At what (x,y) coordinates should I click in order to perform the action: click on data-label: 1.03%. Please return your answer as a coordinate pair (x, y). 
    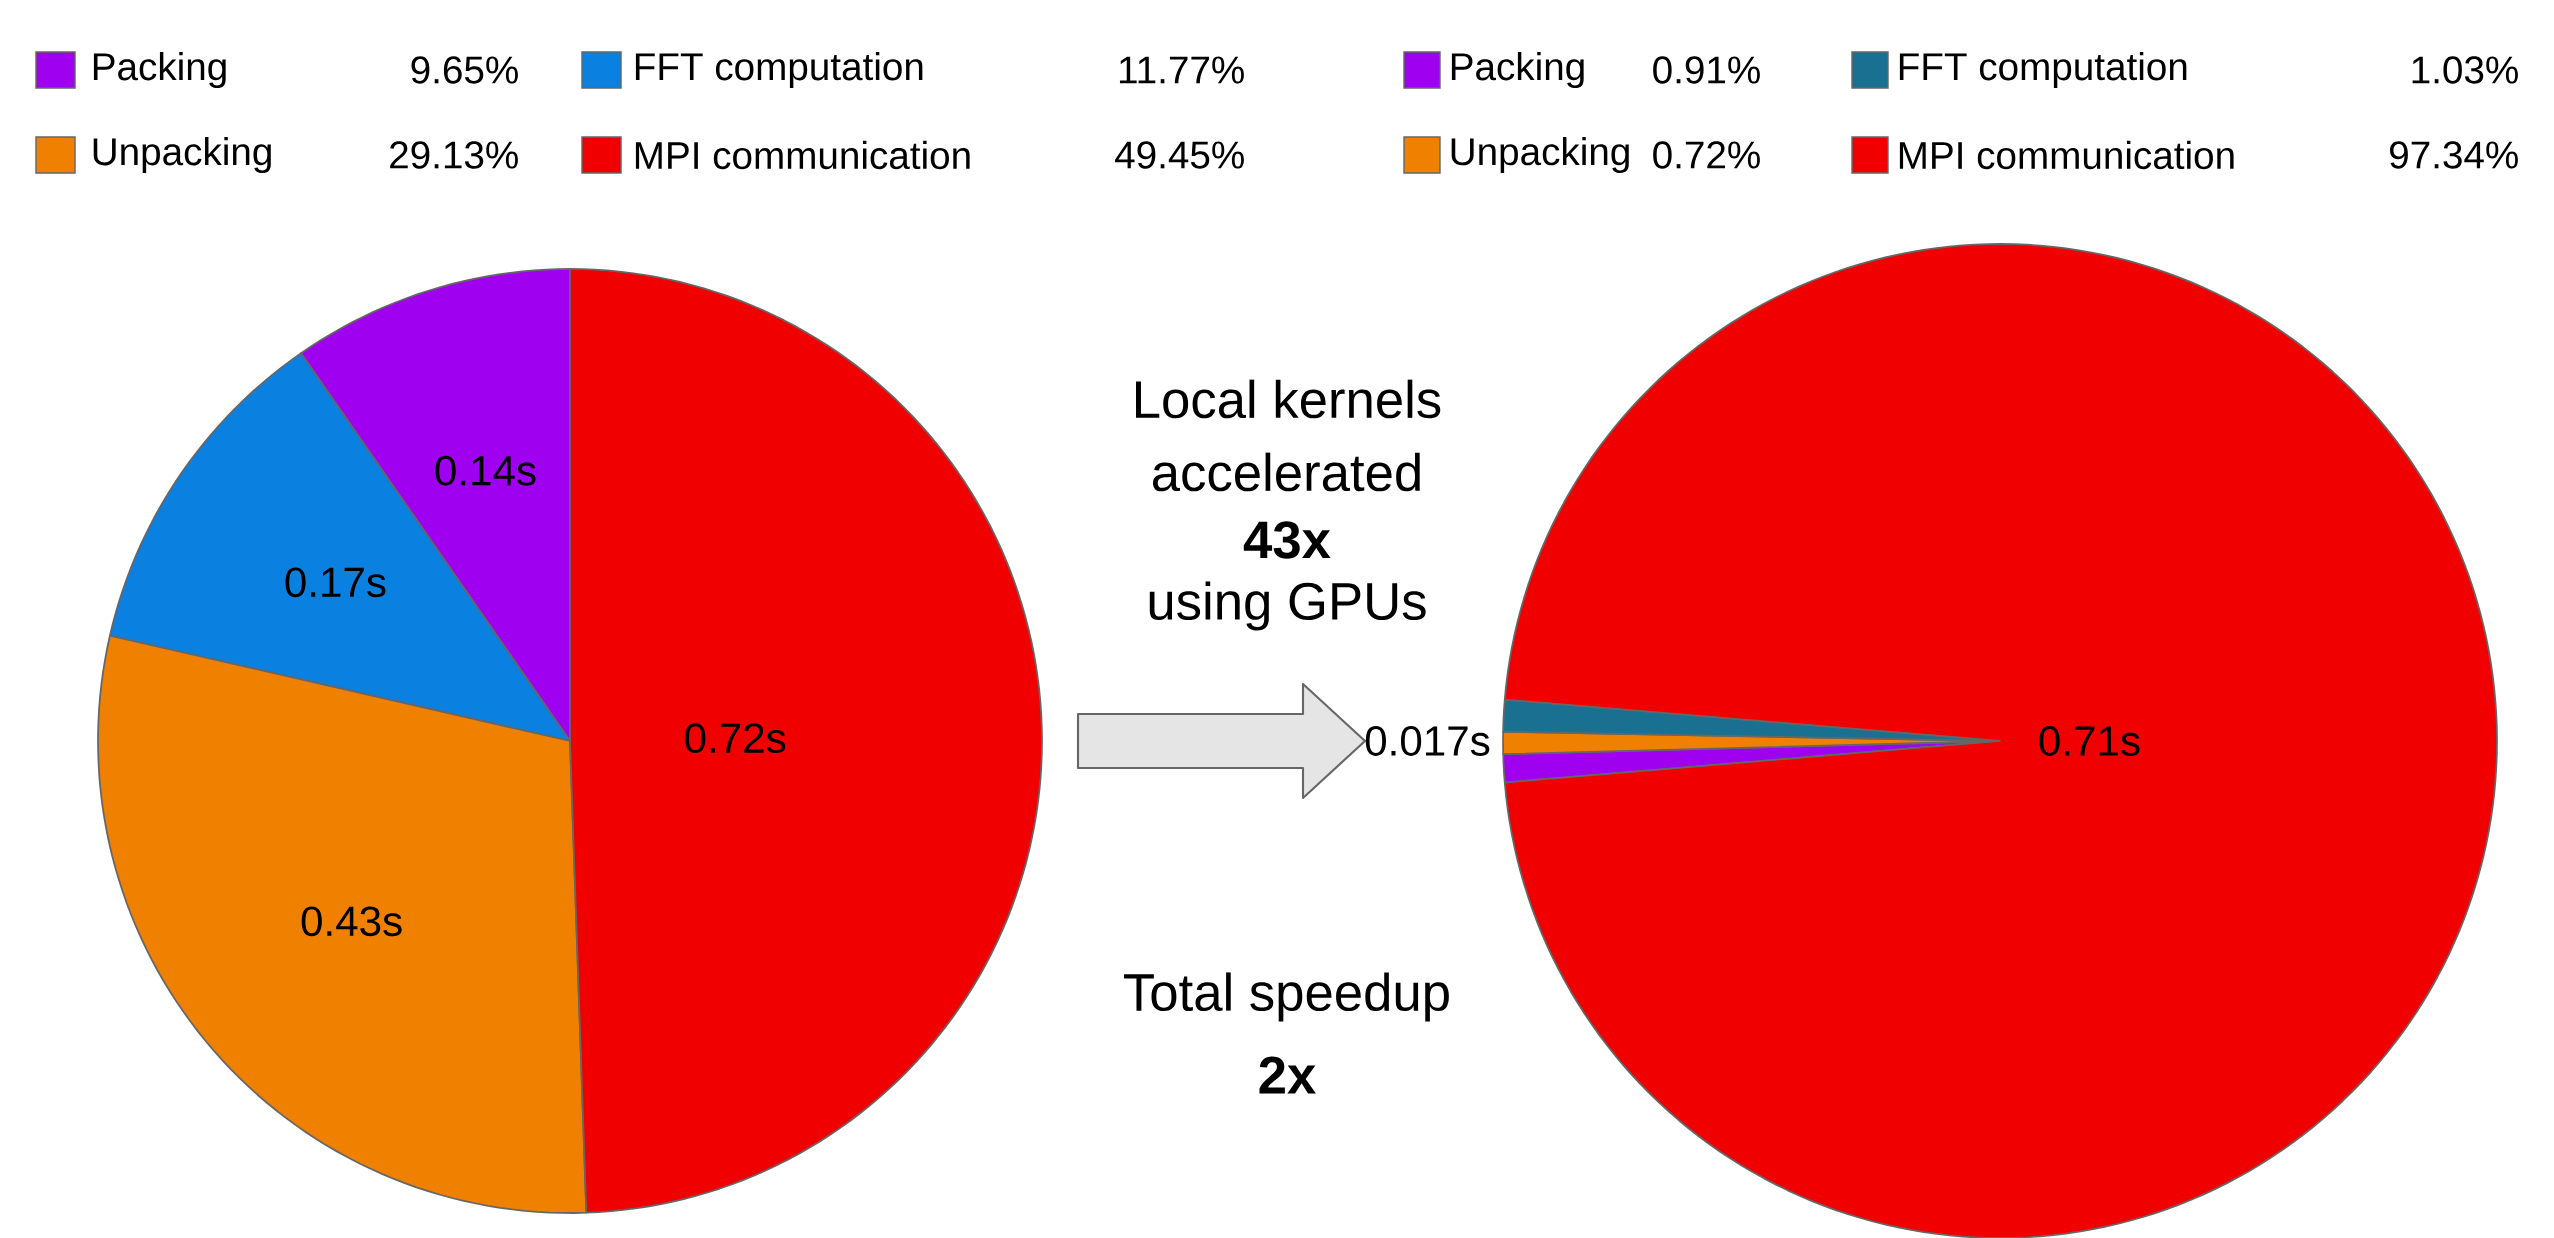
    Looking at the image, I should click on (2465, 70).